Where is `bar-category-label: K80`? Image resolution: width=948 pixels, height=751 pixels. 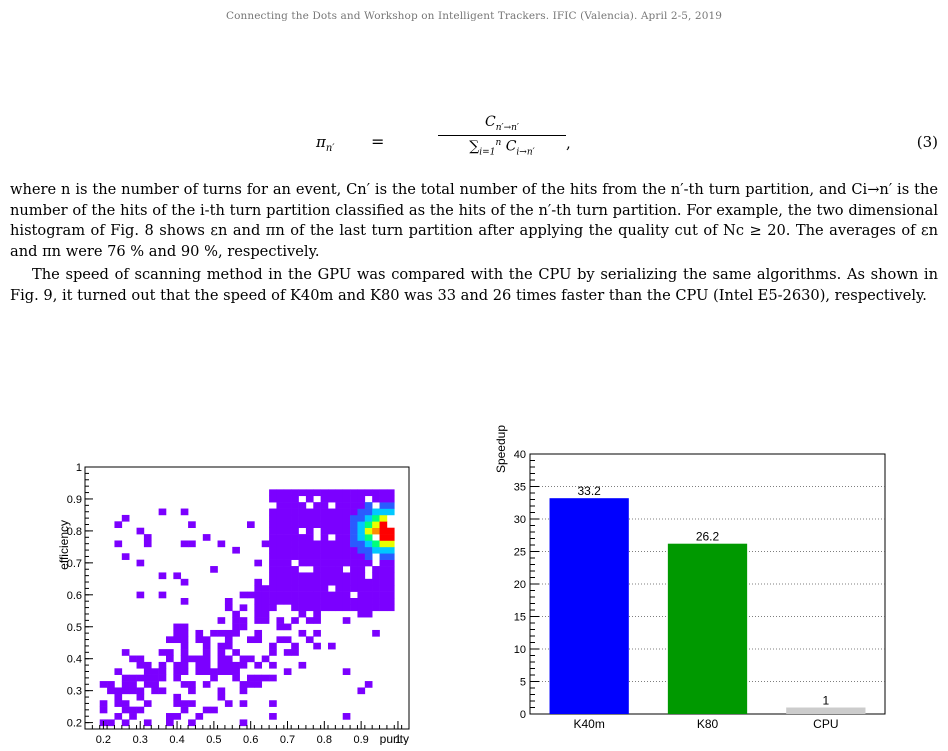
bar-category-label: K80 is located at coordinates (708, 724).